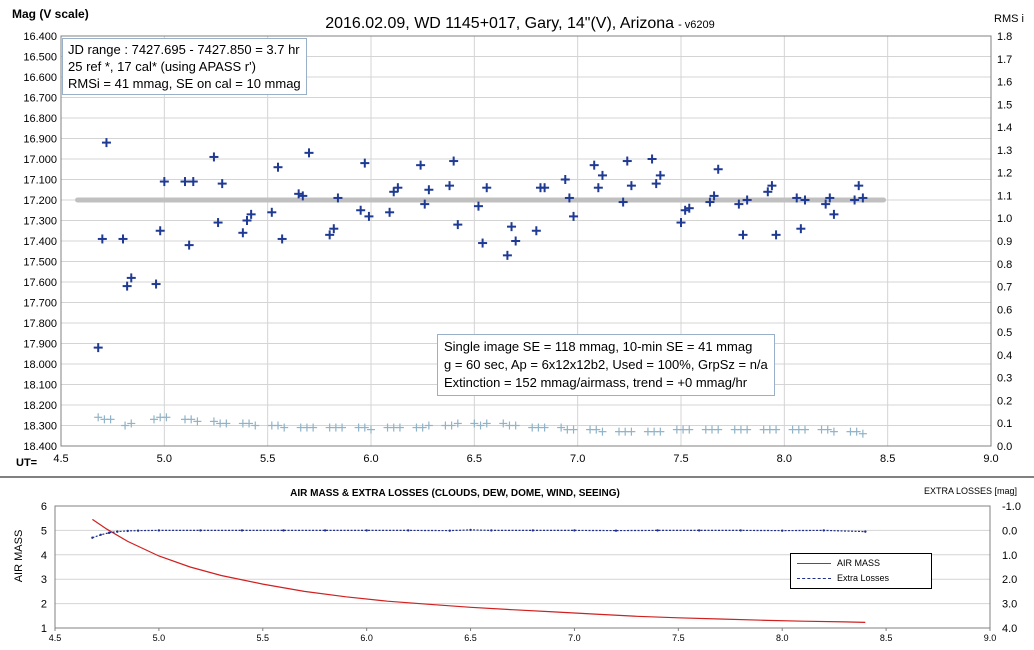 The image size is (1034, 650). I want to click on top-y2-tick-label: 1.7, so click(1004, 60).